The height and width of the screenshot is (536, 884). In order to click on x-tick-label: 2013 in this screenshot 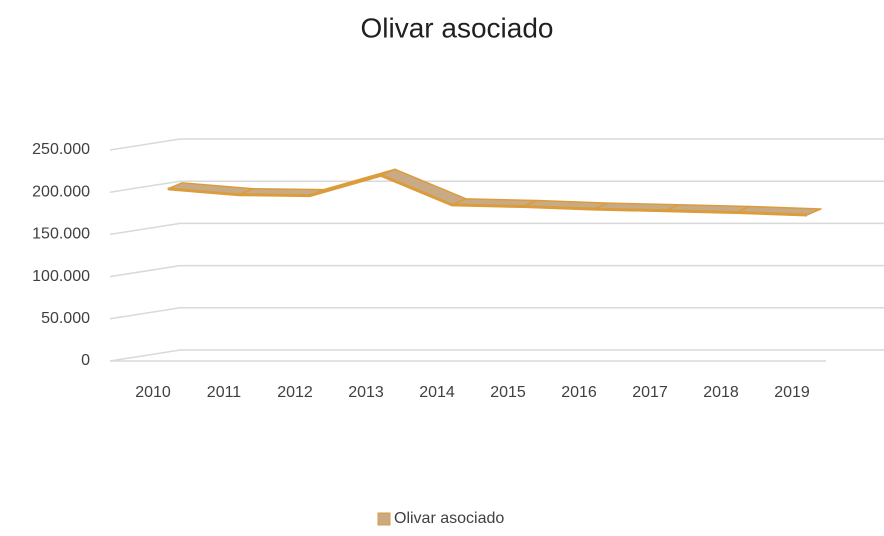, I will do `click(366, 392)`.